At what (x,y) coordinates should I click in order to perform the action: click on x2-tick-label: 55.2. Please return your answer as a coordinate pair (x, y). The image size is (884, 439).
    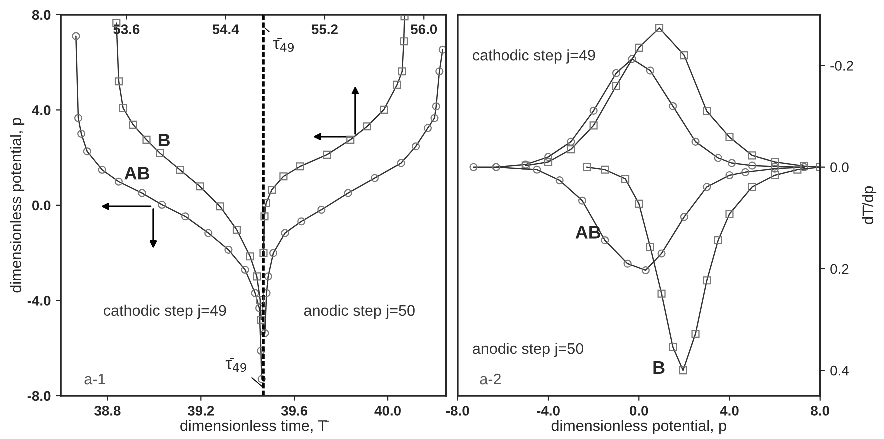
    Looking at the image, I should click on (325, 29).